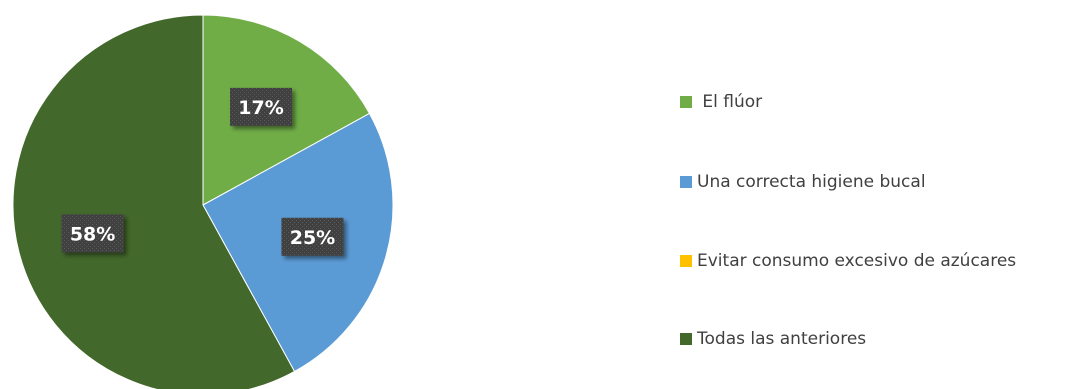  Describe the element at coordinates (686, 182) in the screenshot. I see `legend-swatch-higiene` at that location.